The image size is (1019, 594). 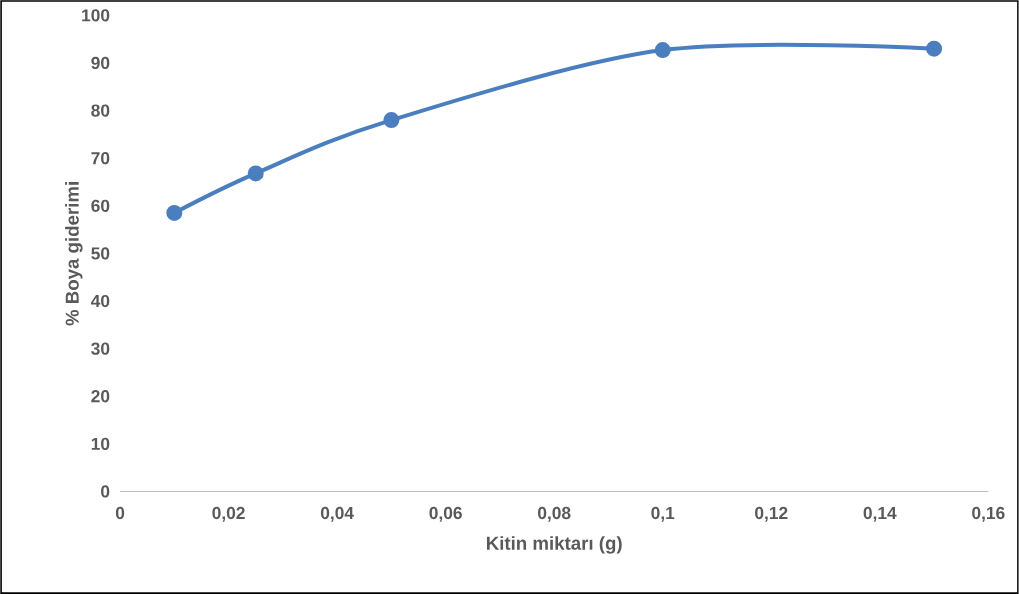 I want to click on y-tick-label: 40, so click(x=100, y=301).